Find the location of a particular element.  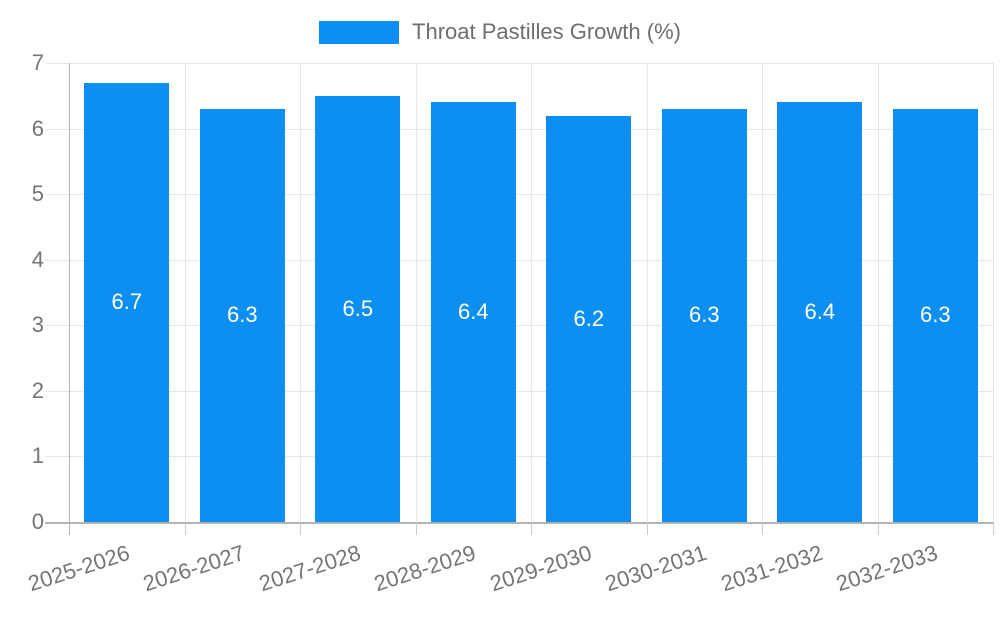

bar-value-label: 6.2 is located at coordinates (589, 318).